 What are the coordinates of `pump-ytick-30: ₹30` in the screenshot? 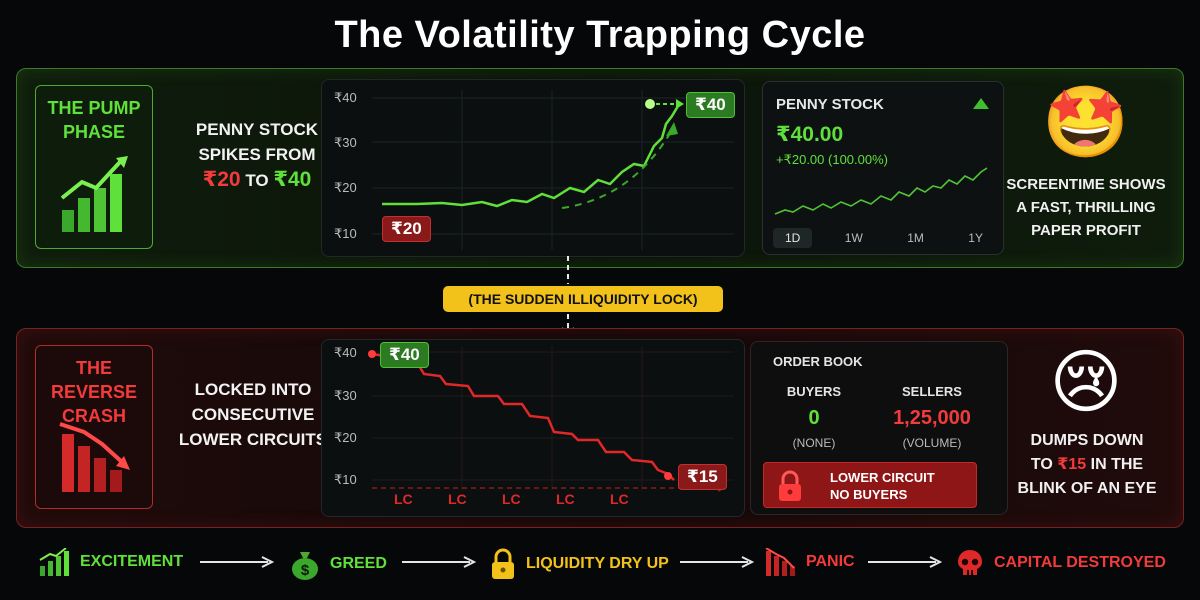 It's located at (345, 142).